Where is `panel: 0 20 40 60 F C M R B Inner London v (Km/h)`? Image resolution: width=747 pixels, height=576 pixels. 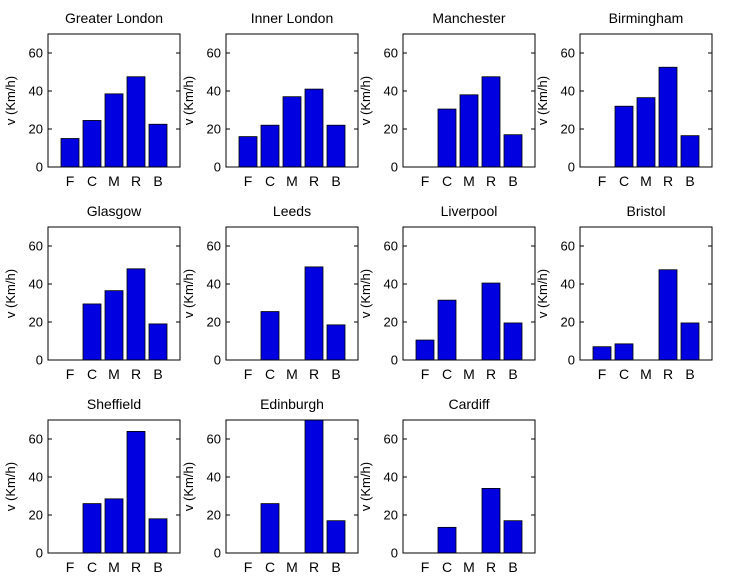 panel: 0 20 40 60 F C M R B Inner London v (Km/h) is located at coordinates (270, 99).